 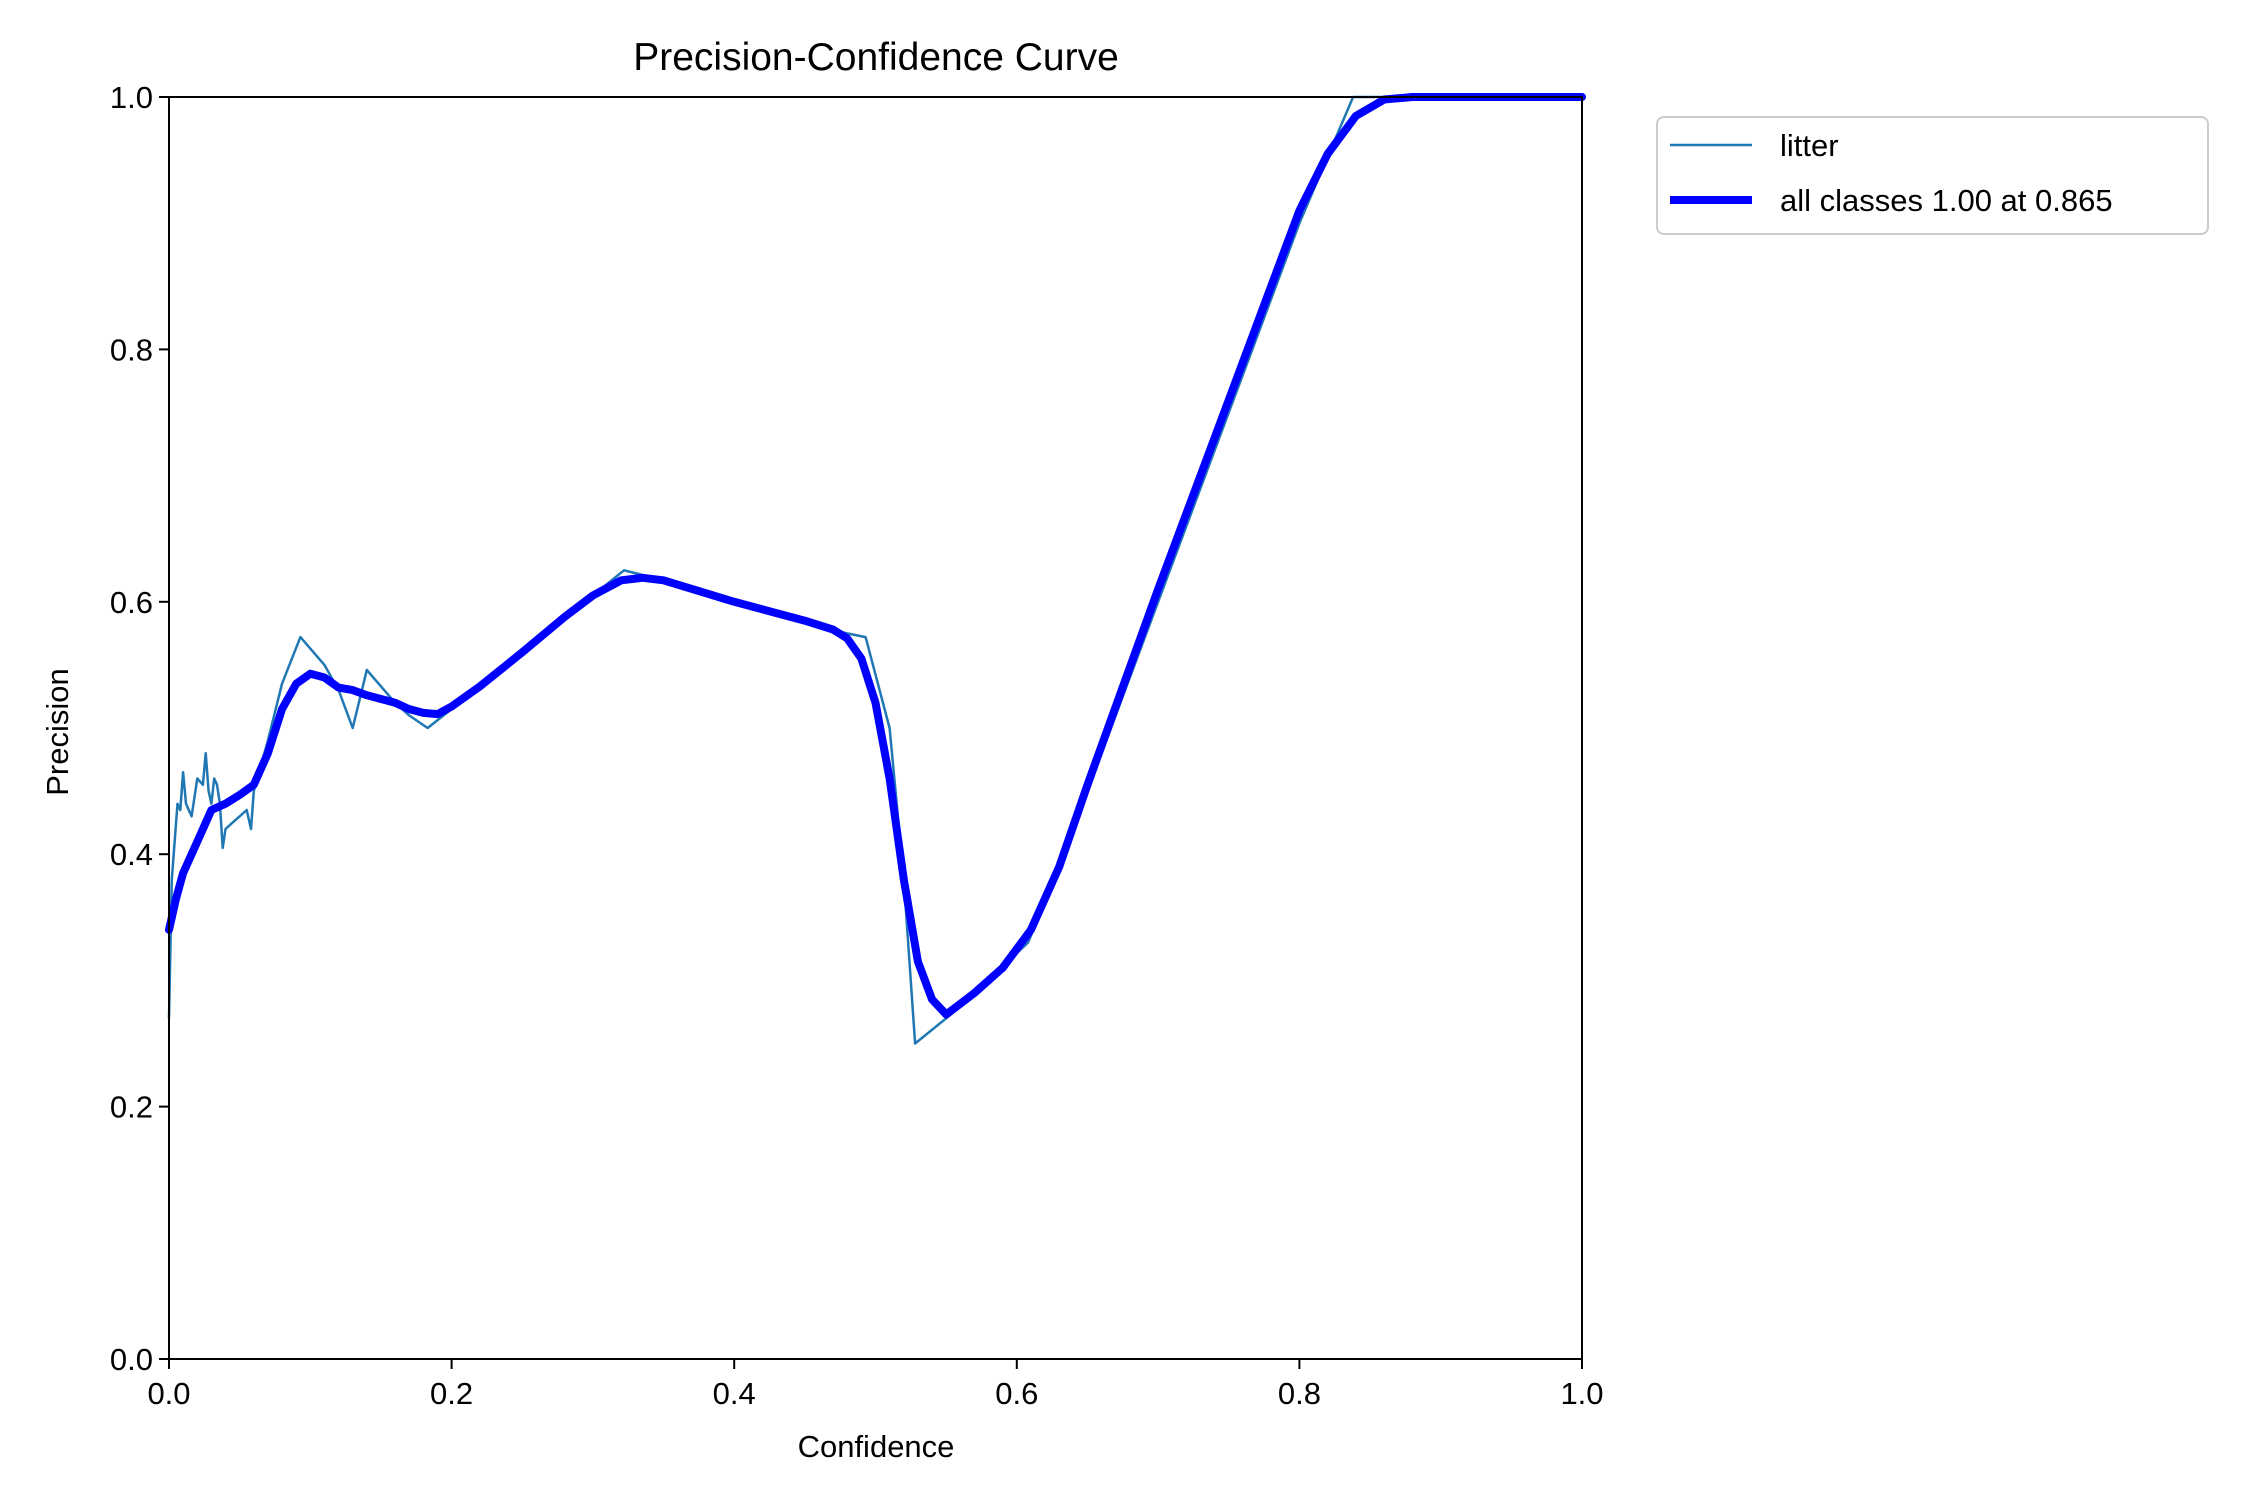 What do you see at coordinates (131, 602) in the screenshot?
I see `y-tick-label: 0.6` at bounding box center [131, 602].